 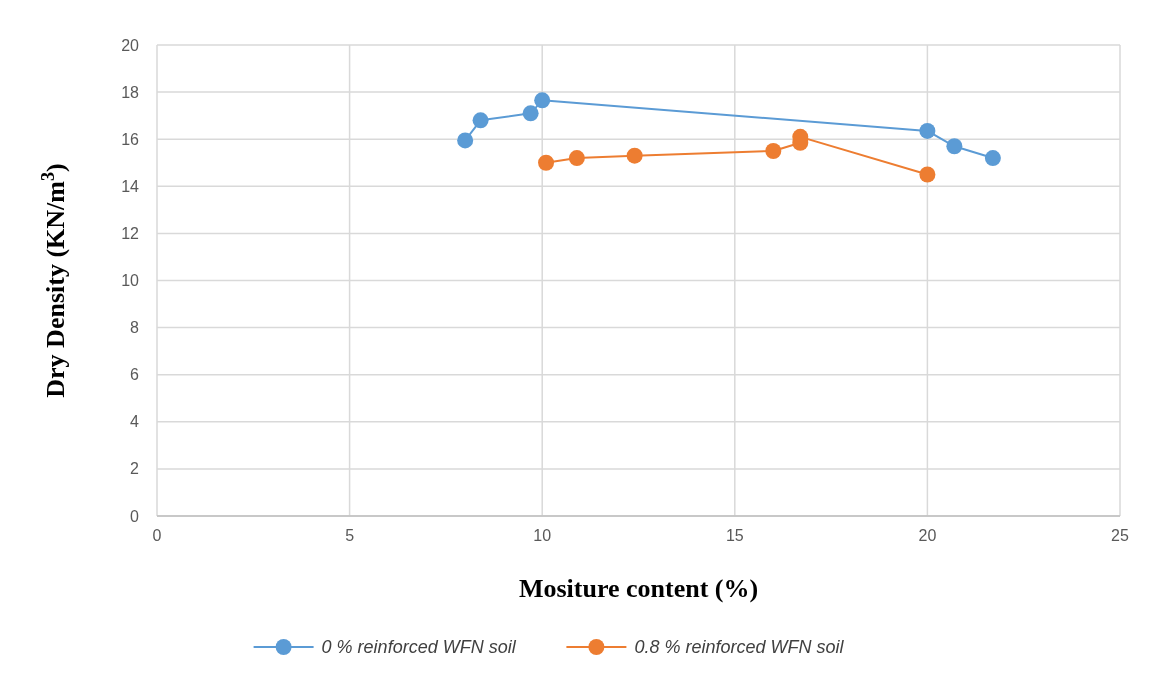 What do you see at coordinates (157, 535) in the screenshot?
I see `x-tick-label: 0` at bounding box center [157, 535].